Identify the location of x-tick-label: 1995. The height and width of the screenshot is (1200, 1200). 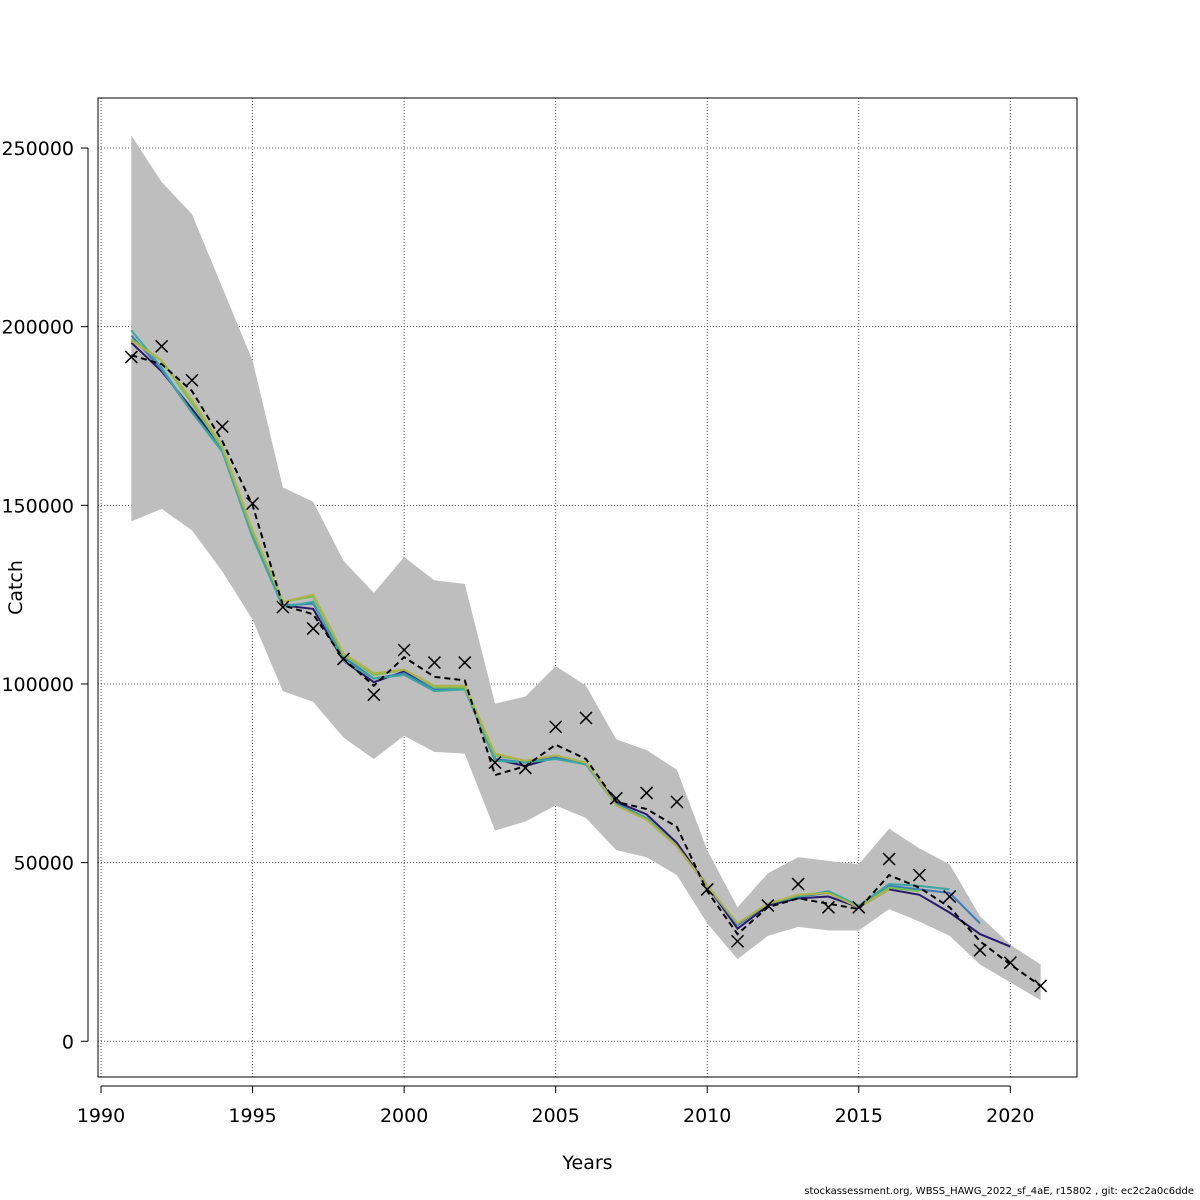
(252, 1116).